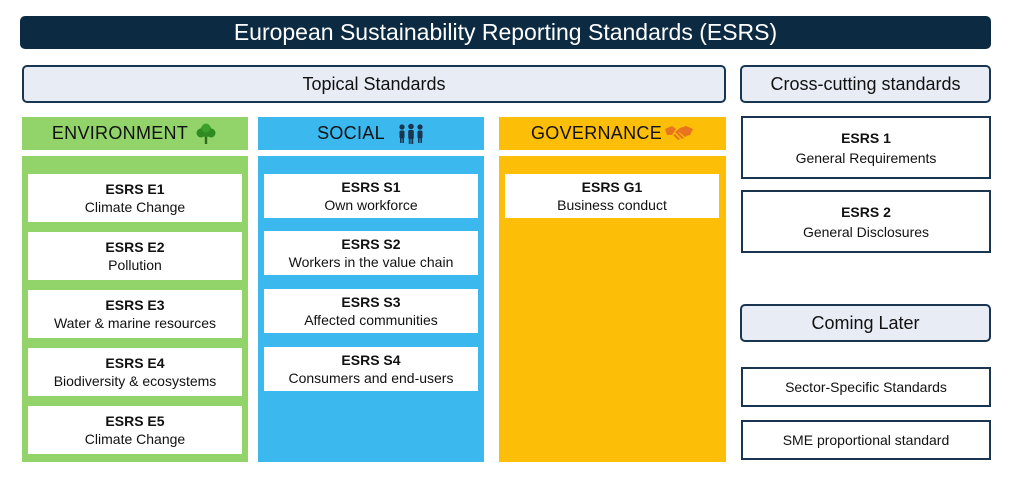 The width and height of the screenshot is (1015, 481). I want to click on standard-code: ESRS E5, so click(135, 421).